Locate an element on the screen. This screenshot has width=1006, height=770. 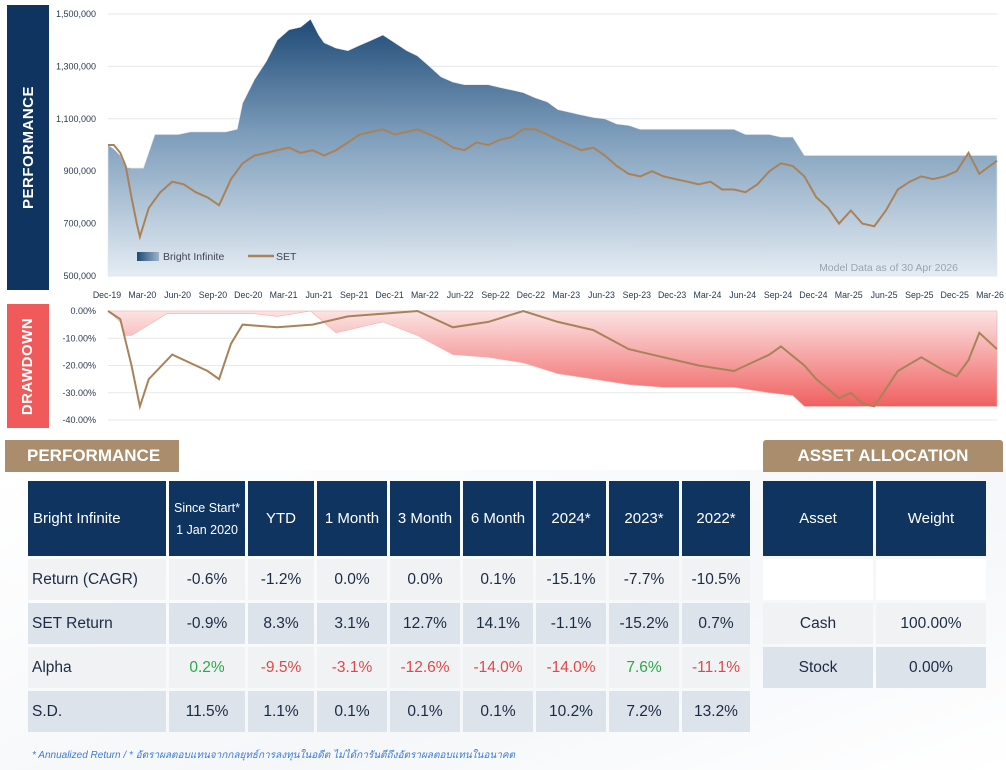
x-tick-label: Sep-20 is located at coordinates (213, 295).